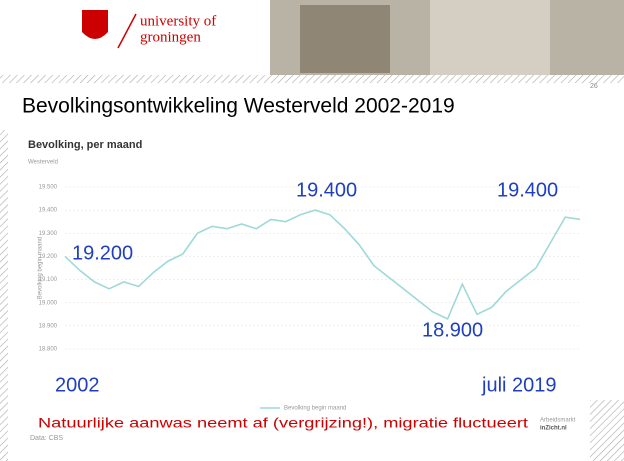 The image size is (624, 461). I want to click on chart-subtitle: Westerveld, so click(43, 163).